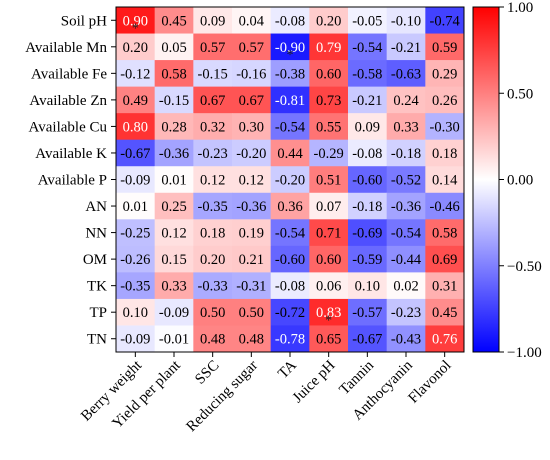  I want to click on cell-value-label: 0.50, so click(212, 313).